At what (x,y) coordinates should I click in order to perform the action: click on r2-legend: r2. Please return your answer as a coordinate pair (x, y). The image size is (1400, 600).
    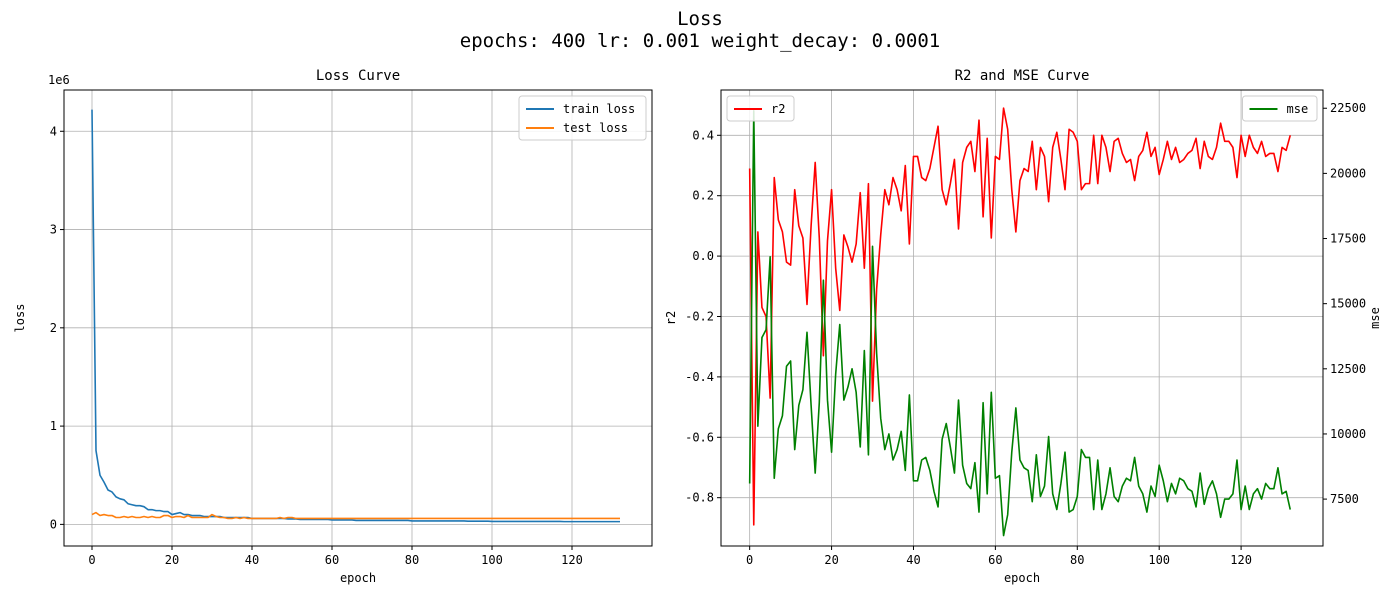
    Looking at the image, I should click on (760, 108).